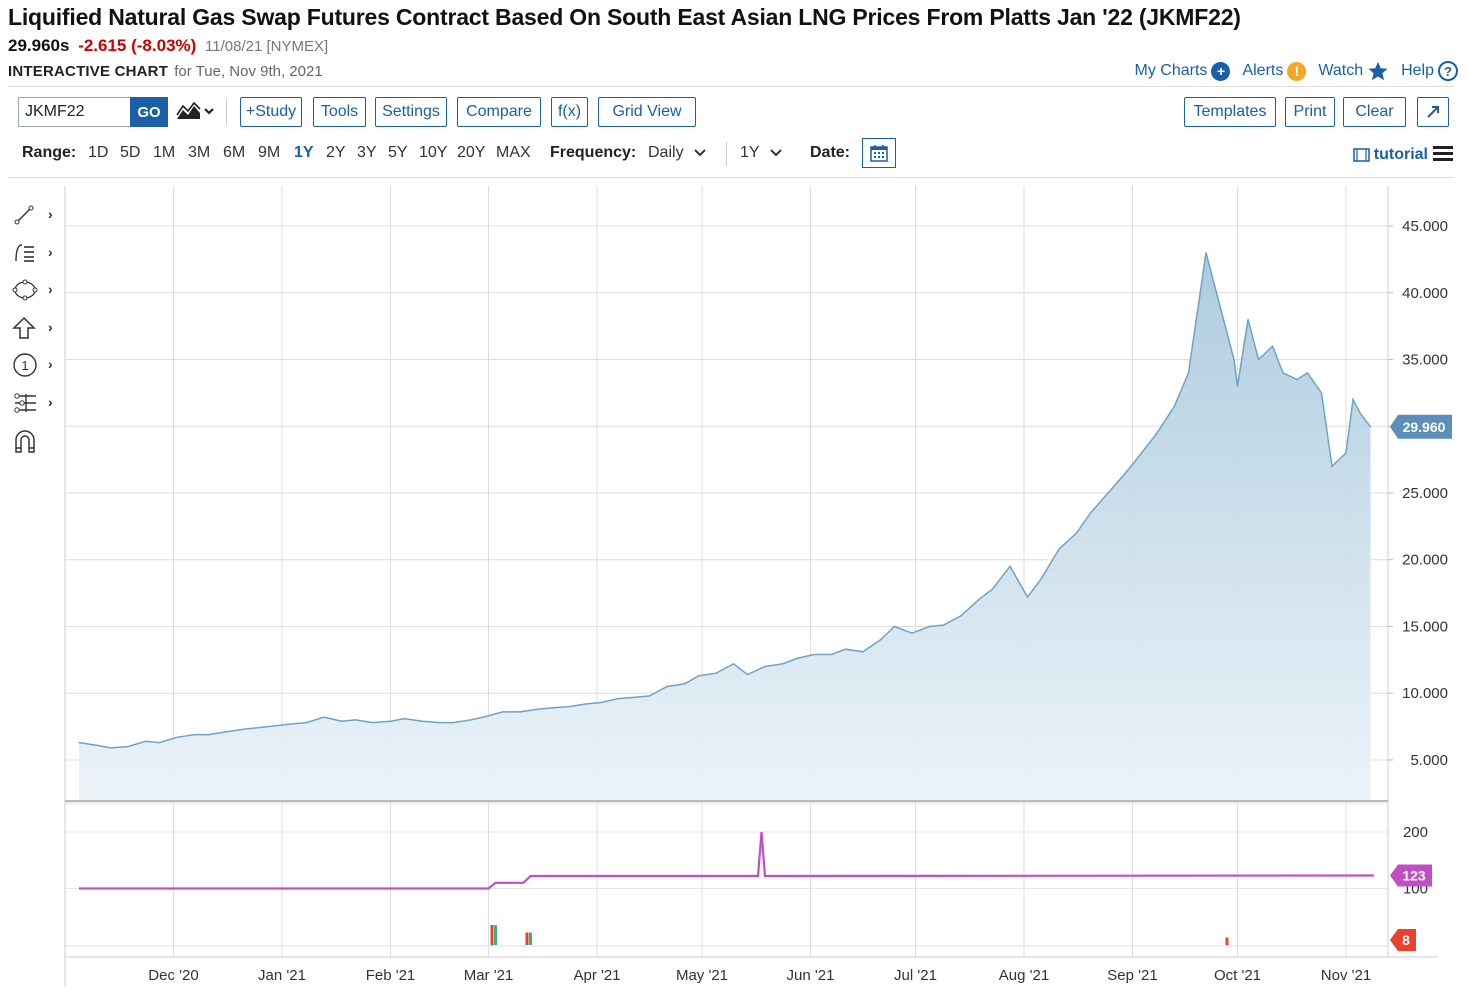  Describe the element at coordinates (677, 153) in the screenshot. I see `frequency-select: Daily` at that location.